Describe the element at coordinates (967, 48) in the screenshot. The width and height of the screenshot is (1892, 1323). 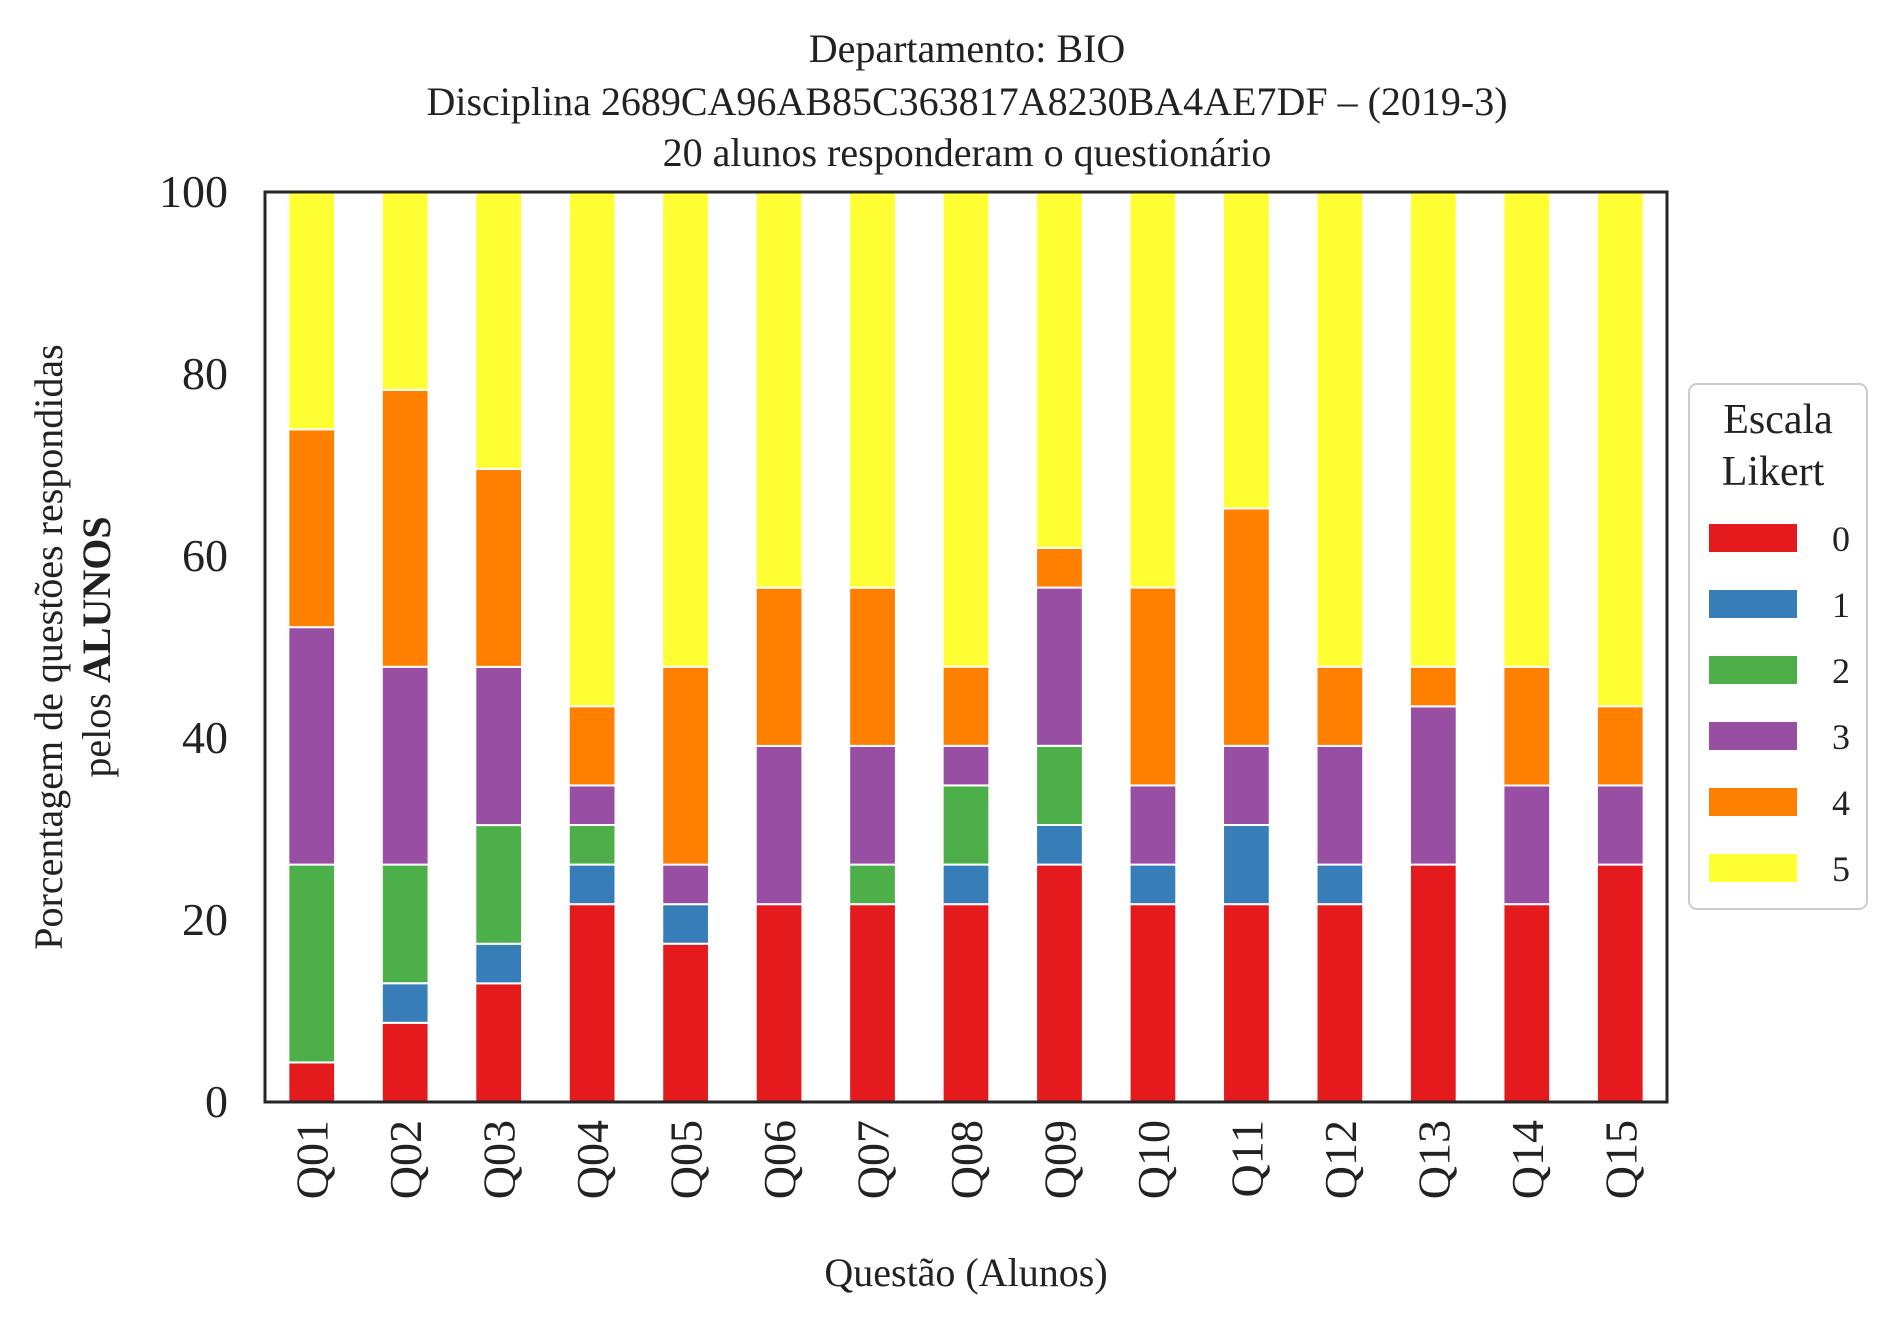
I see `chart-title-line-1: Departamento: BIO` at that location.